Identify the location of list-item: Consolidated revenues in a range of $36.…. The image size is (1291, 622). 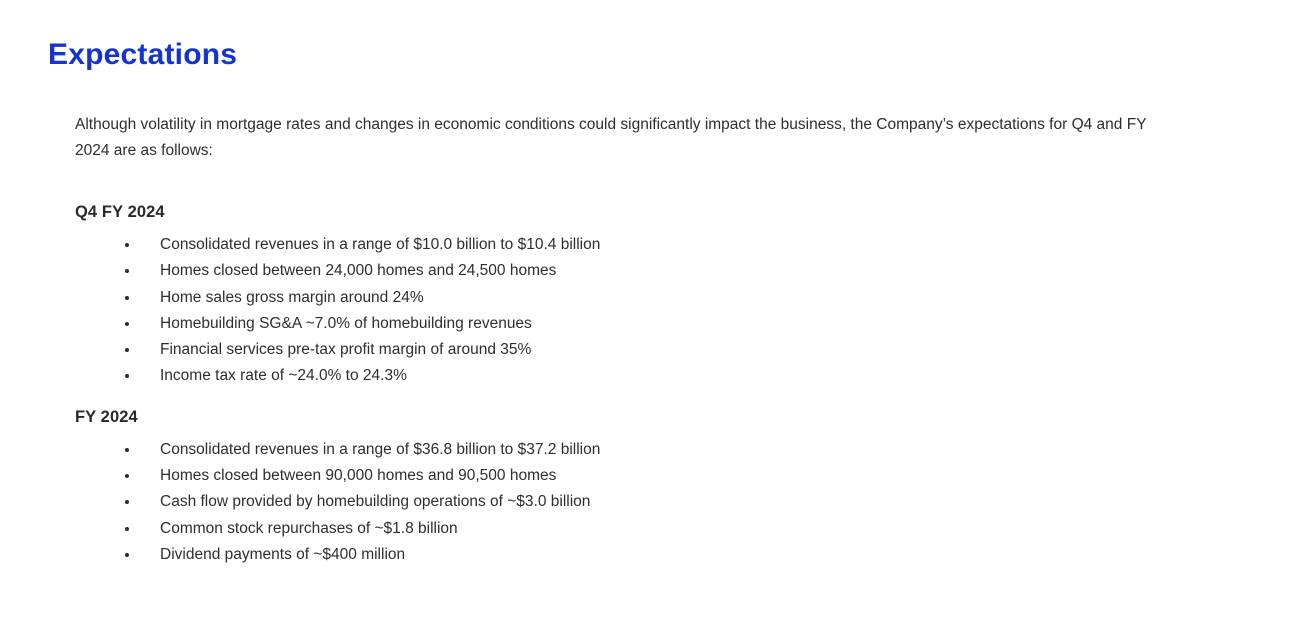
(708, 450).